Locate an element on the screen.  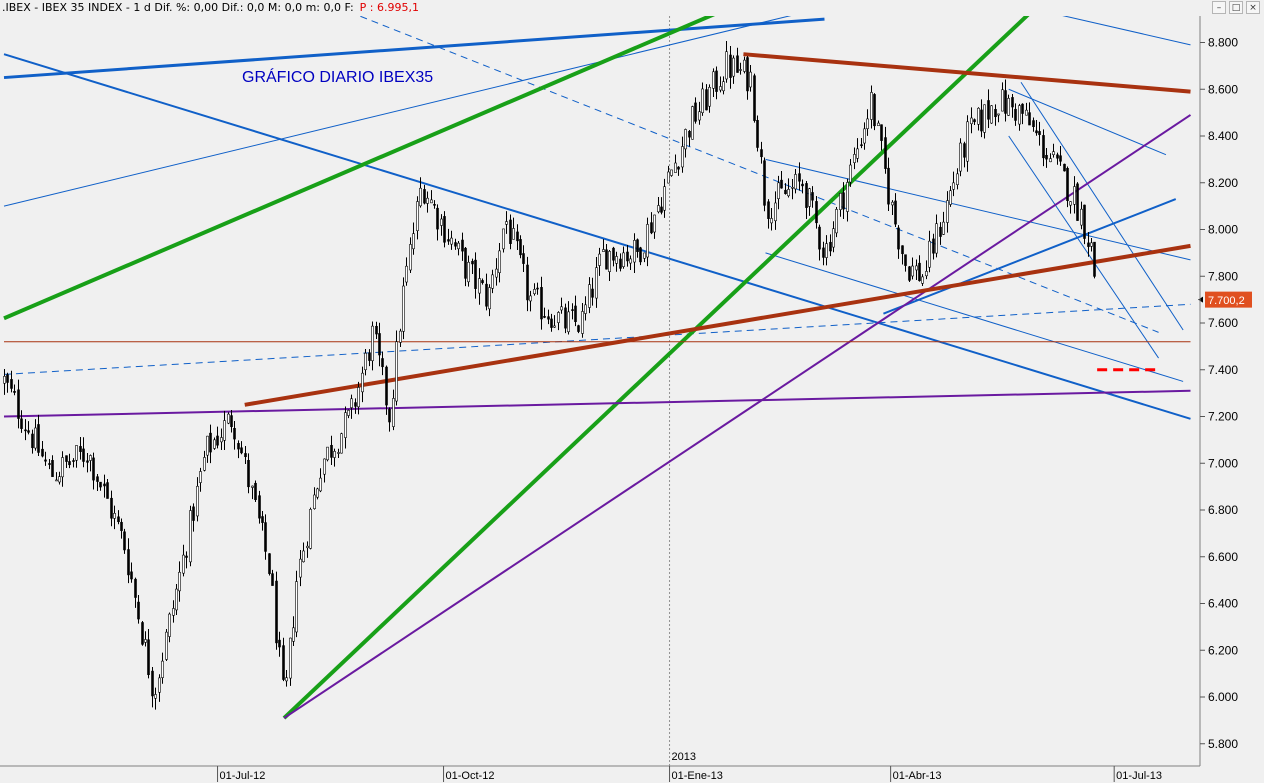
y-tick-label: 6.400 is located at coordinates (1223, 604).